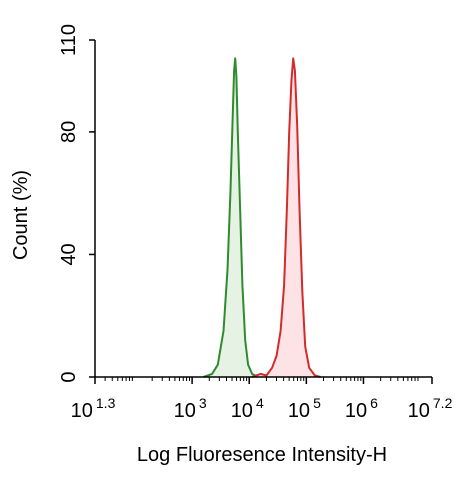  Describe the element at coordinates (69, 376) in the screenshot. I see `y-tick-label: 0` at that location.